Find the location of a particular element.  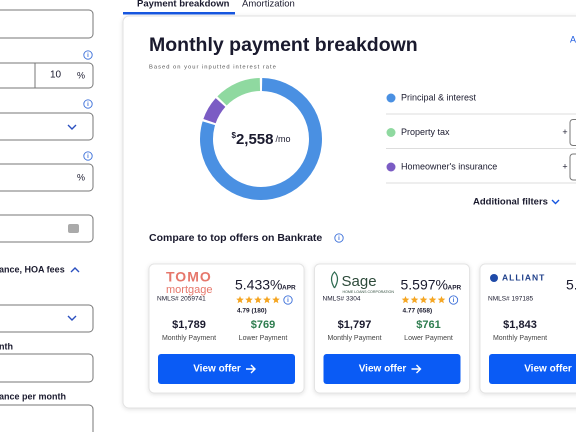

nmls: NMLS# 2059741 is located at coordinates (181, 299).